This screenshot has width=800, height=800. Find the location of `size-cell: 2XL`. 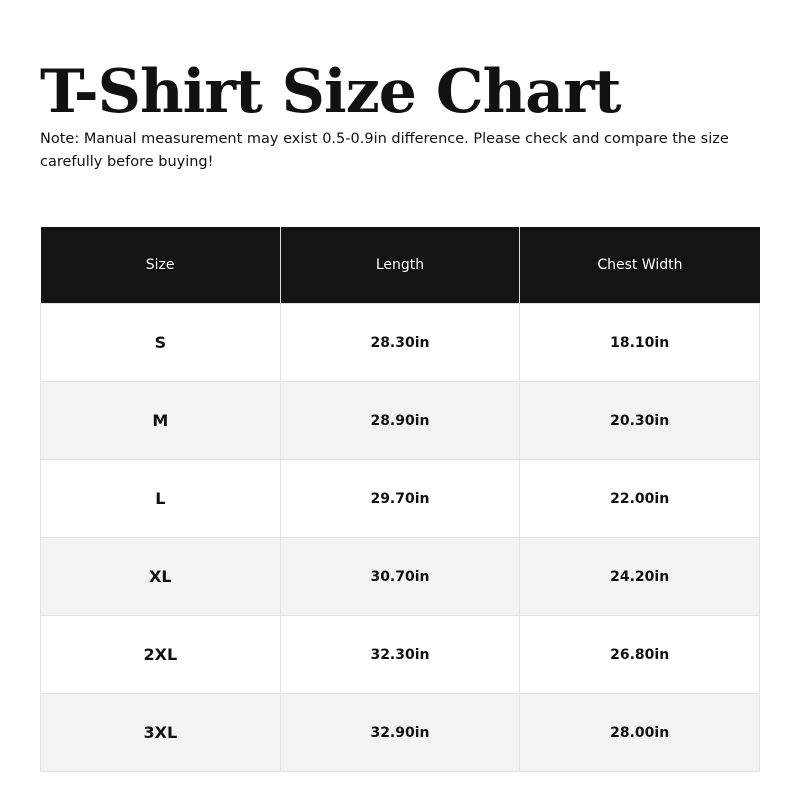

size-cell: 2XL is located at coordinates (160, 654).